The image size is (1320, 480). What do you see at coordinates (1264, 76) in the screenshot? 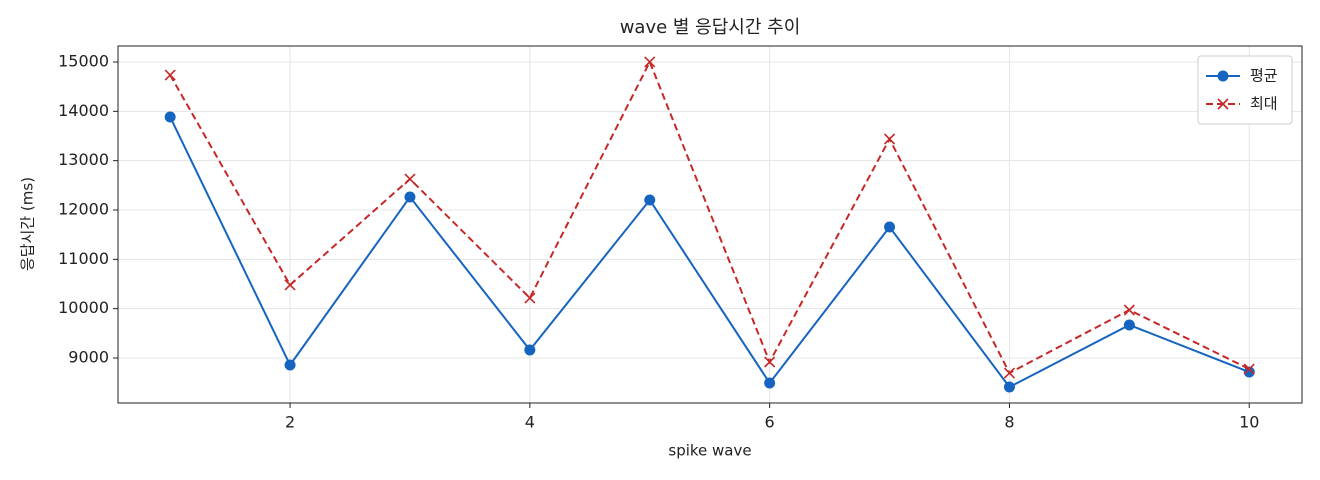
I see `legend-label: 평균` at bounding box center [1264, 76].